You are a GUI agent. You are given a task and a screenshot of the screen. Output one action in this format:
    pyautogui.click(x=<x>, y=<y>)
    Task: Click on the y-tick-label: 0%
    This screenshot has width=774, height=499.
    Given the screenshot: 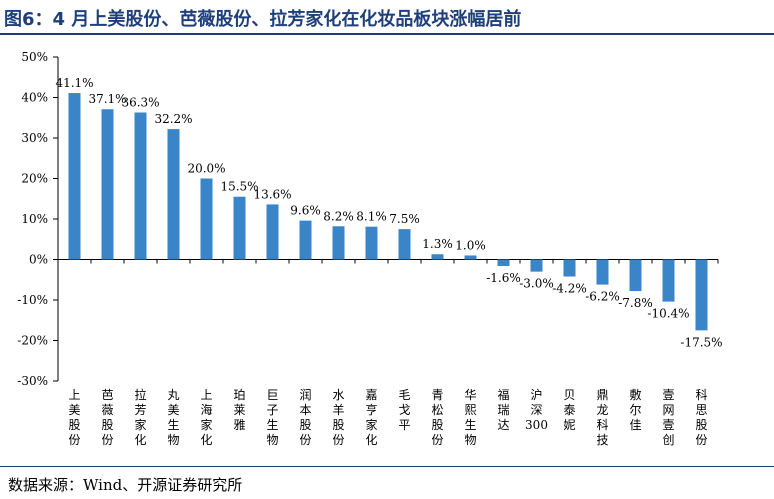 What is the action you would take?
    pyautogui.click(x=38, y=260)
    